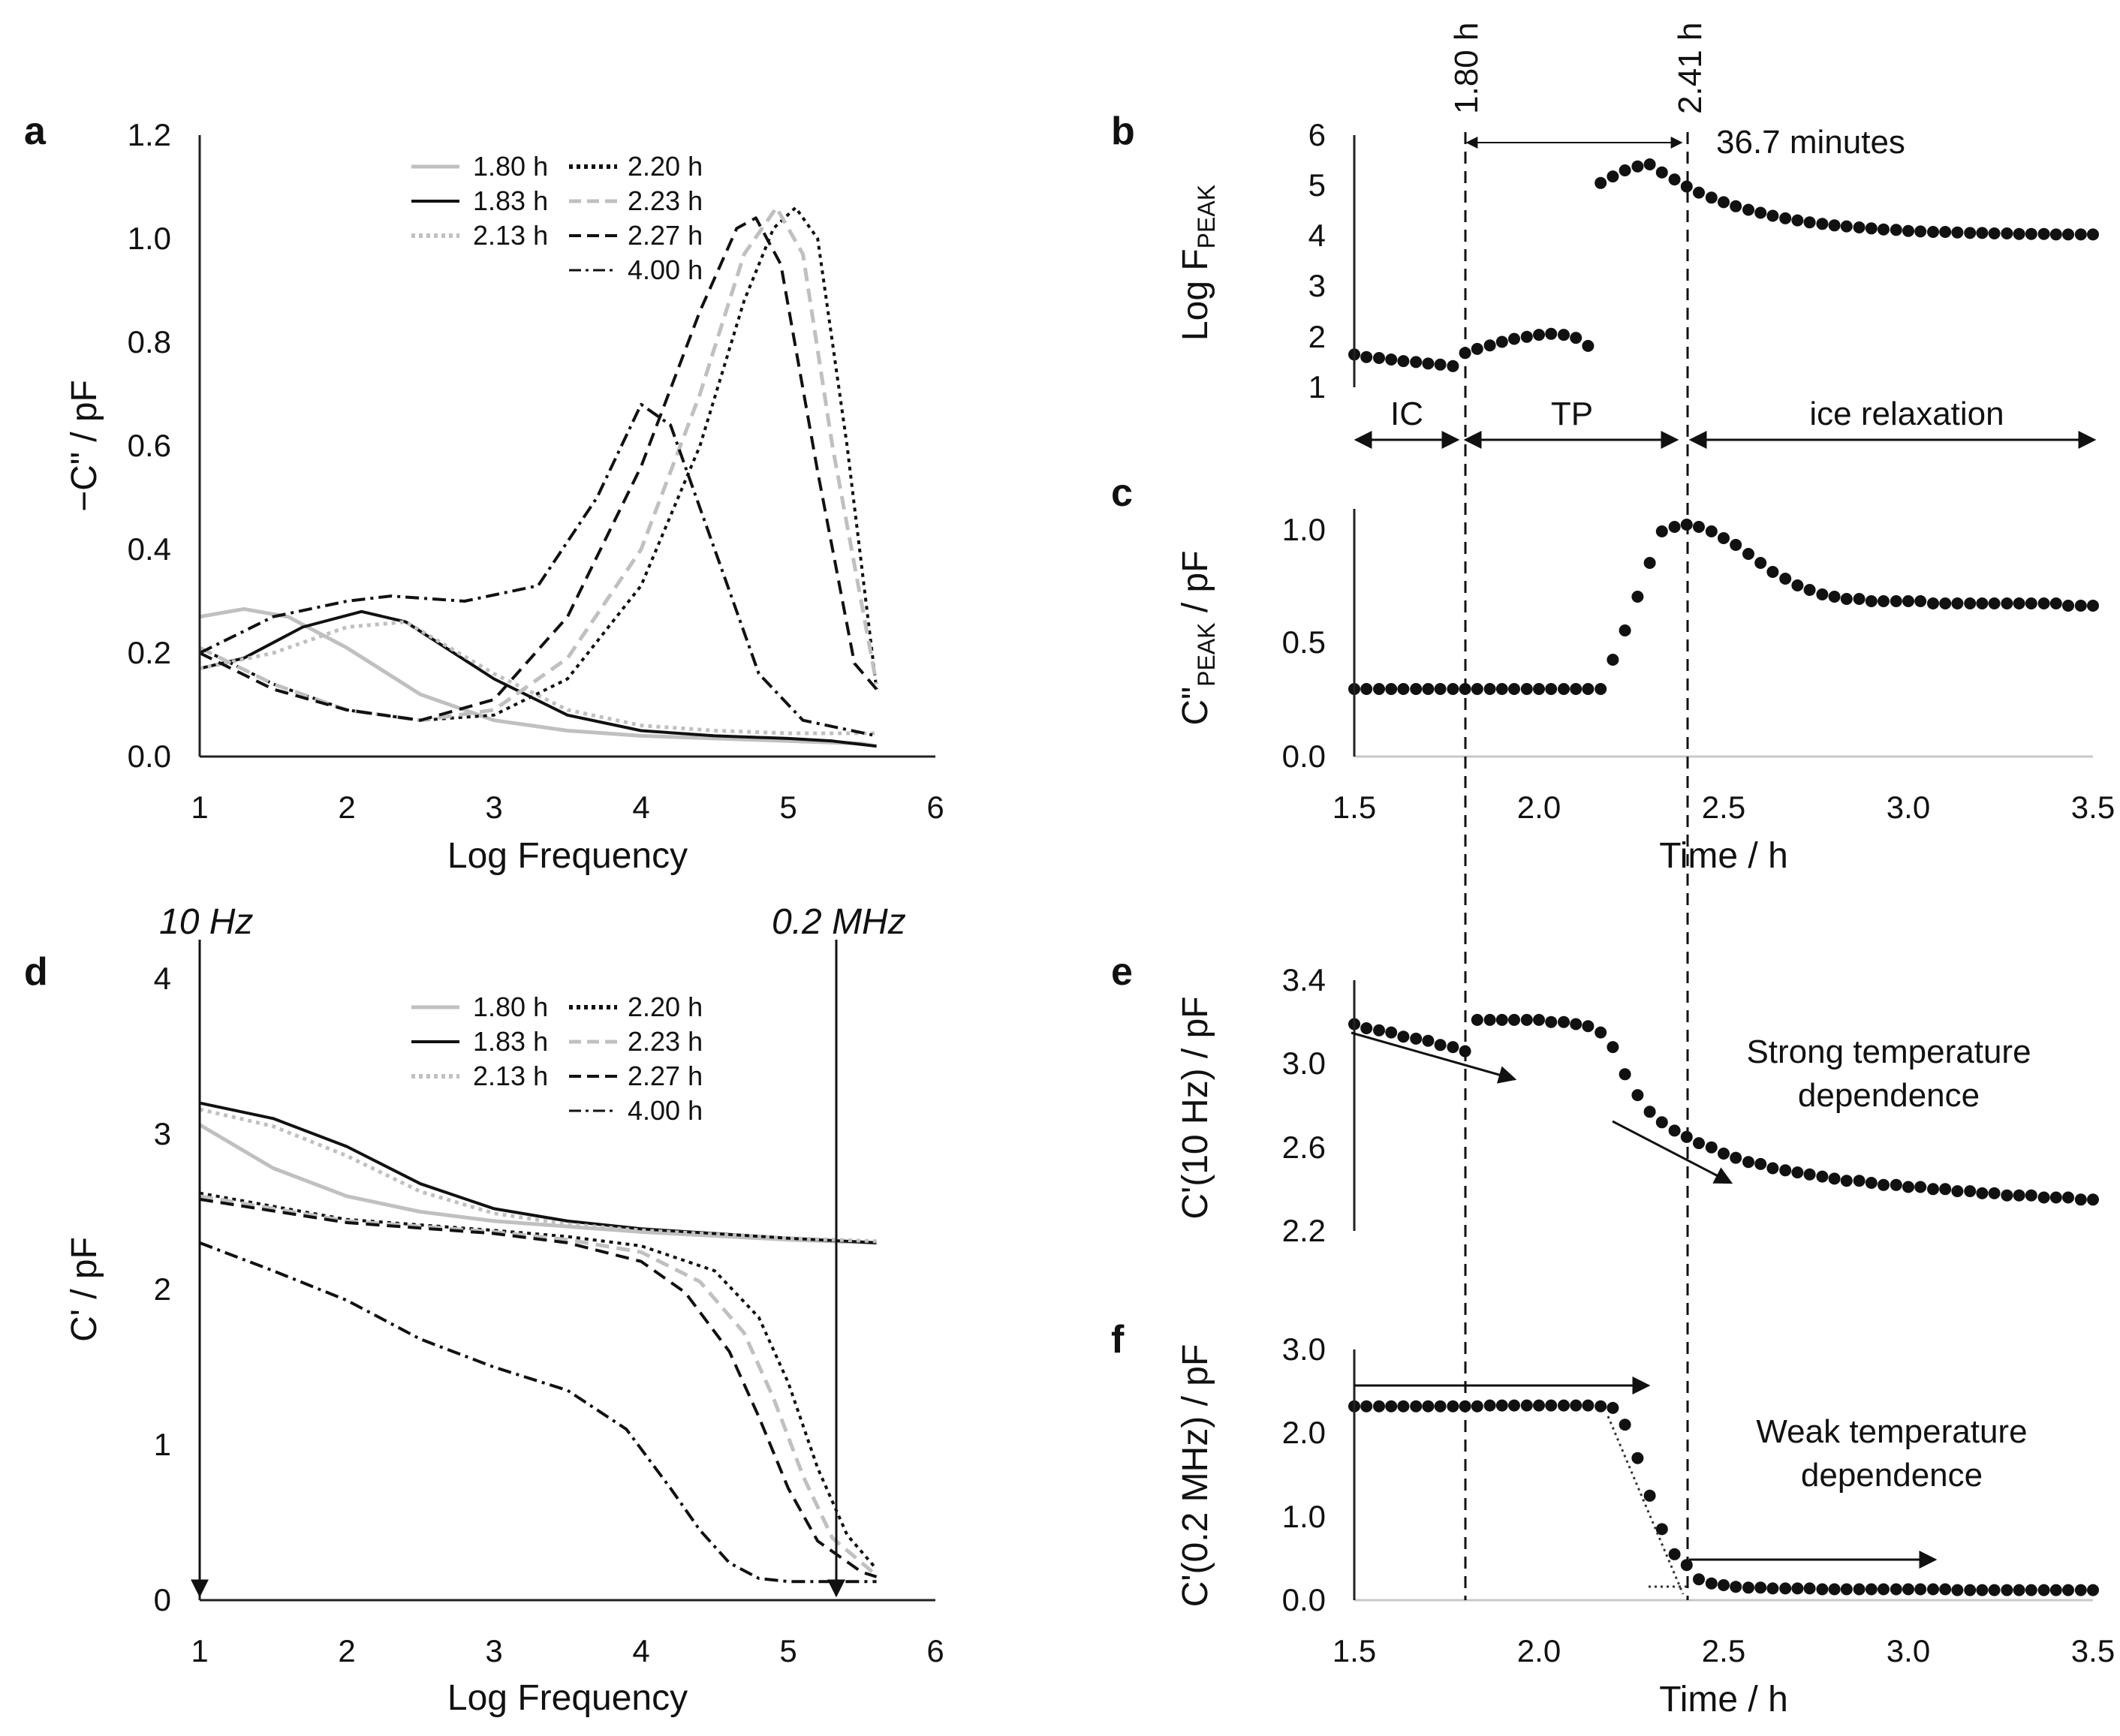 This screenshot has width=2120, height=1736. I want to click on panel-b-y-ticks: 1 2 3 4 5 6, so click(1317, 261).